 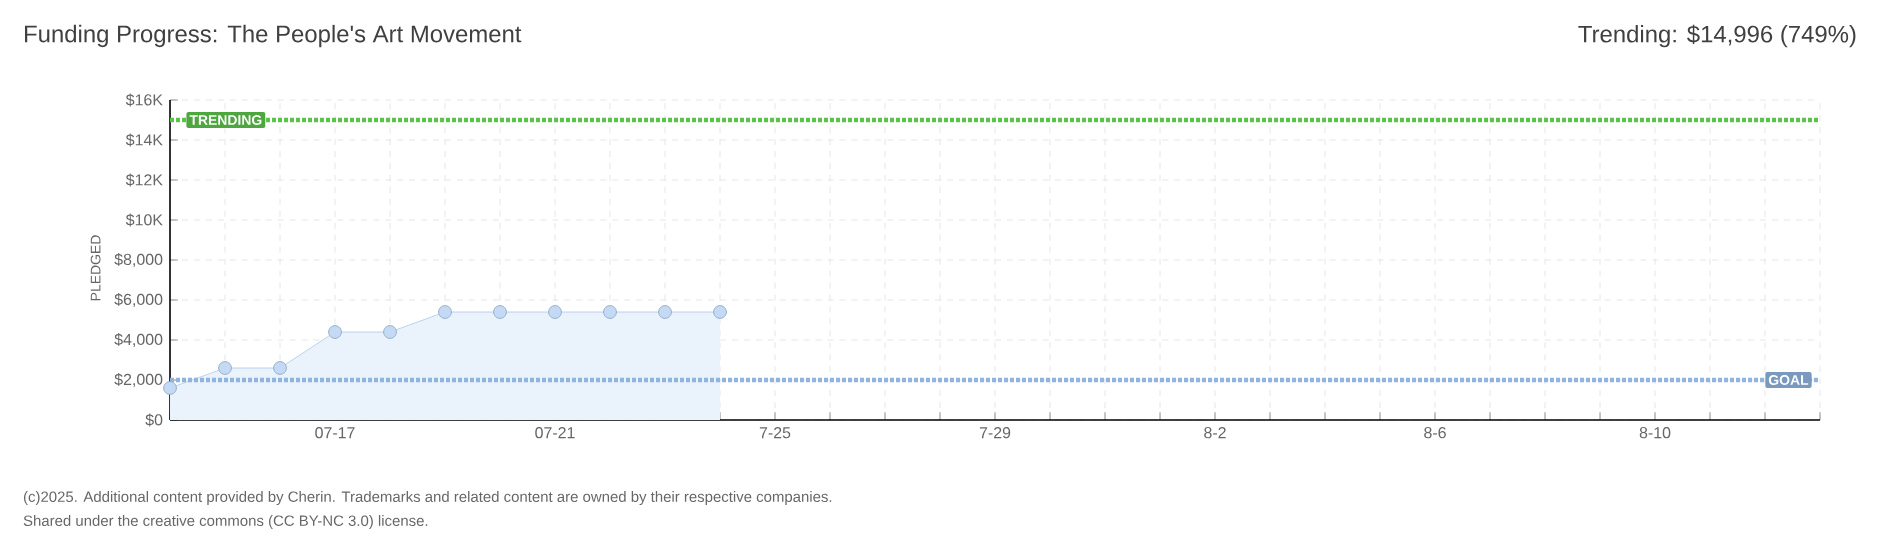 I want to click on text: Trending: $14,996 (749%), so click(x=1717, y=36).